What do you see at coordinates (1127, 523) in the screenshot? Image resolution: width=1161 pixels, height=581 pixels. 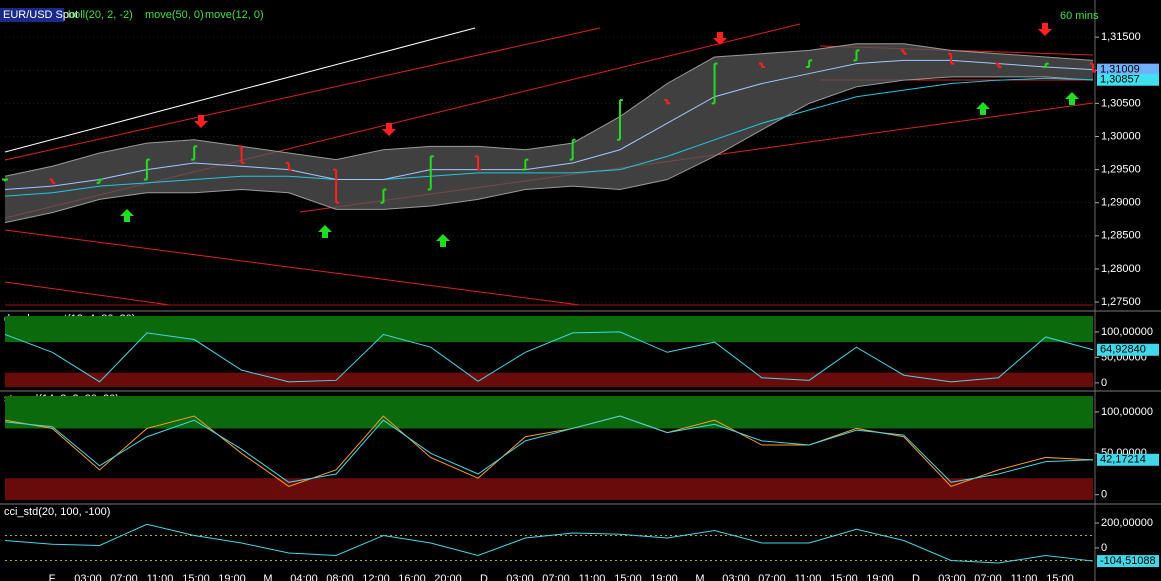 I see `y-tick-label: 200,00000` at bounding box center [1127, 523].